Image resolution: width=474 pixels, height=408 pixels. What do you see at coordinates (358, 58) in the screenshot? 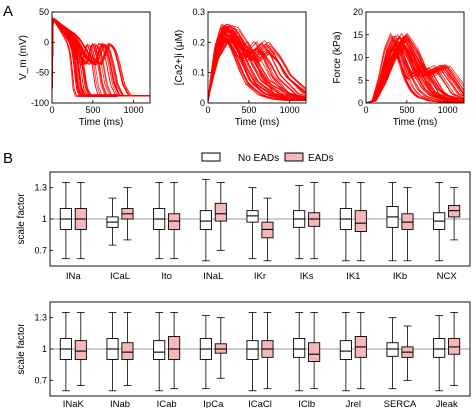
I see `force-ytick-label: 10` at bounding box center [358, 58].